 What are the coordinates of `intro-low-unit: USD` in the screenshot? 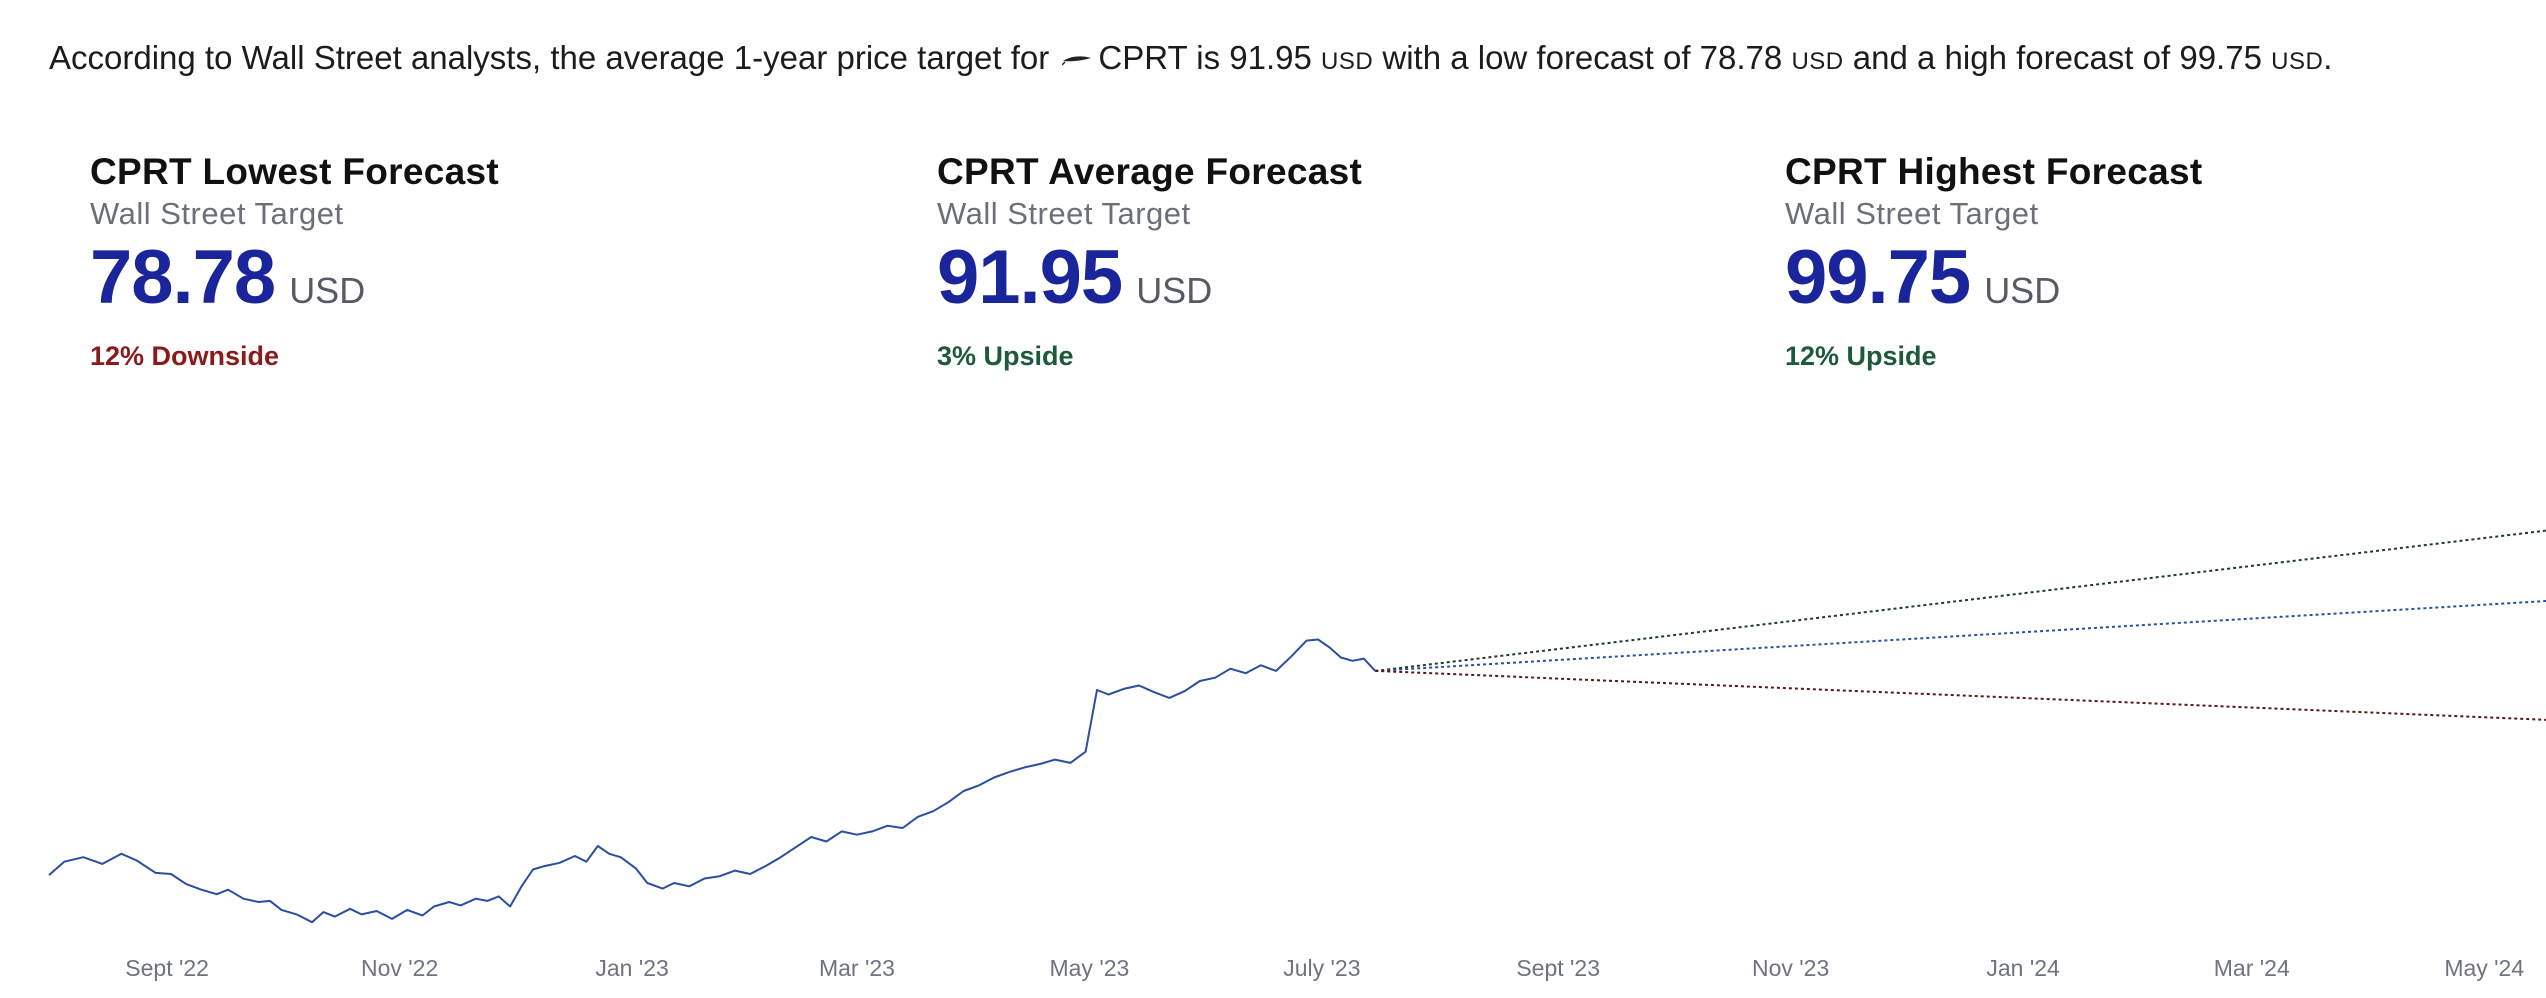 It's located at (1817, 61).